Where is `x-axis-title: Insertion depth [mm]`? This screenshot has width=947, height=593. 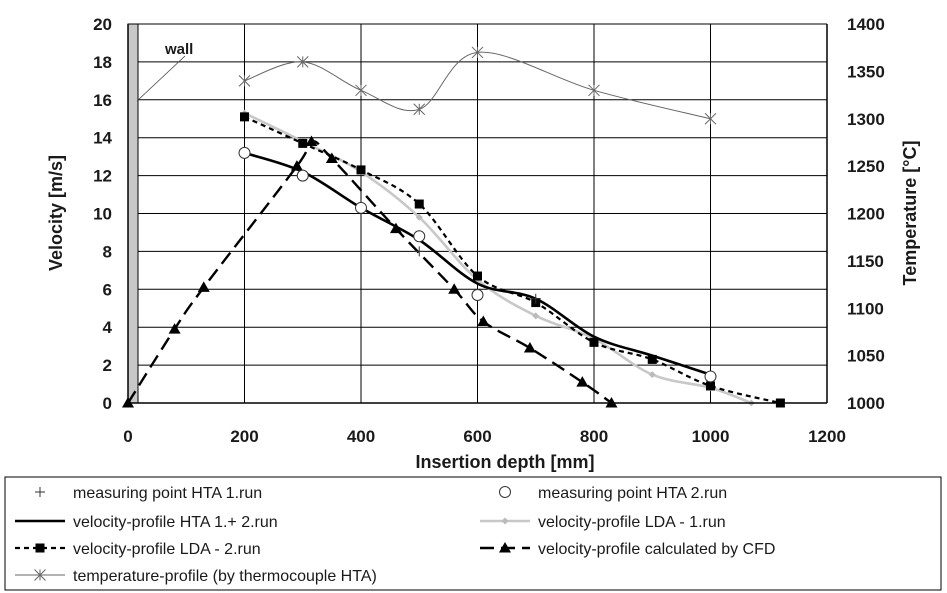
x-axis-title: Insertion depth [mm] is located at coordinates (505, 462).